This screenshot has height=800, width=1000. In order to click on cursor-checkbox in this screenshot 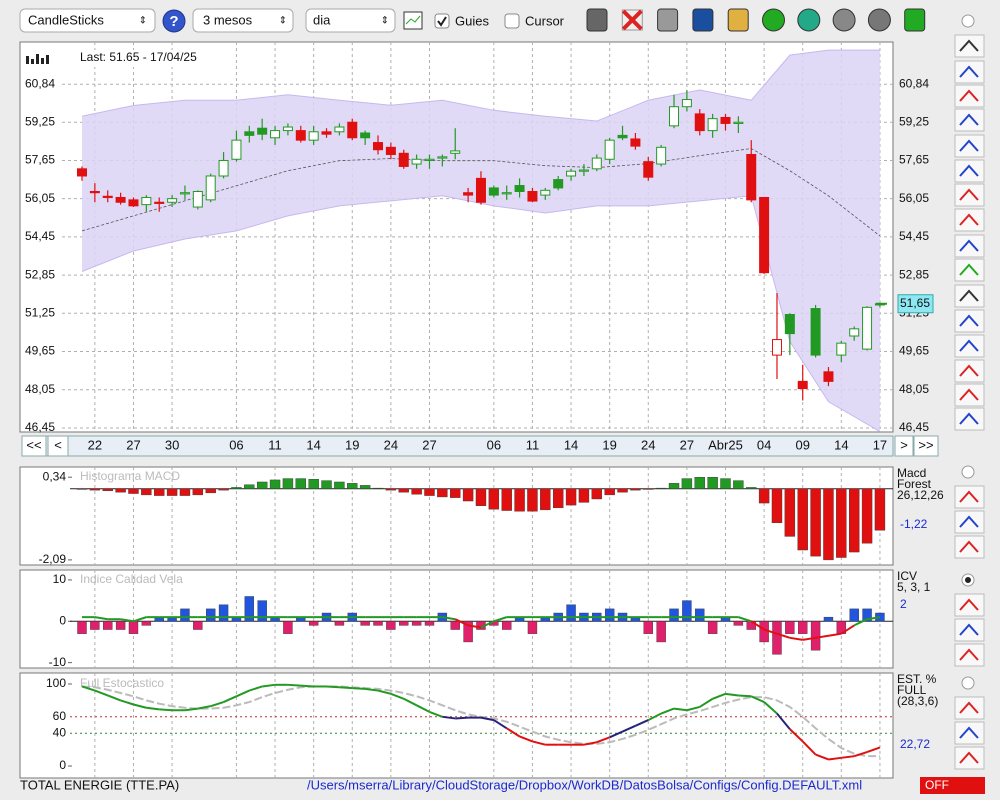, I will do `click(512, 21)`.